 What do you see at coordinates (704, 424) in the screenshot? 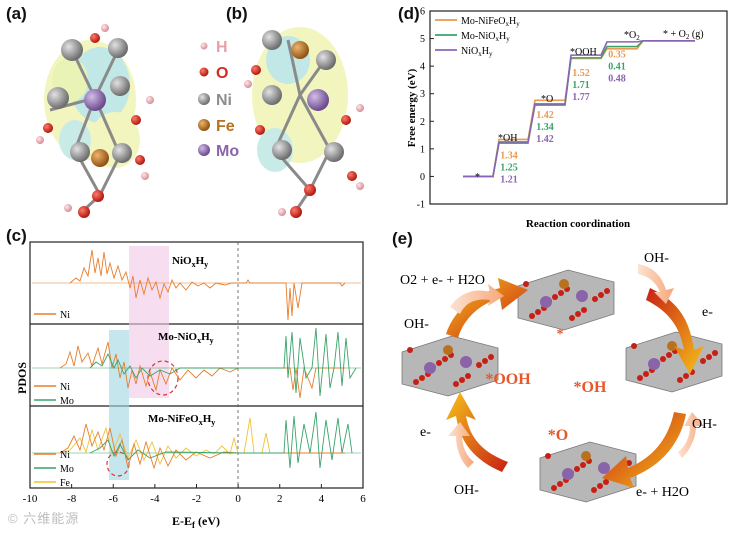
I see `species-oh-right-bottom: OH-` at bounding box center [704, 424].